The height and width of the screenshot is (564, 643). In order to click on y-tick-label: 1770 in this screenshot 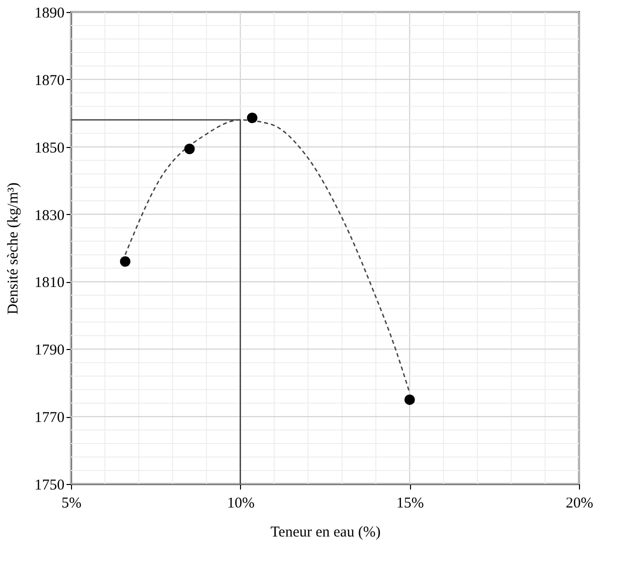, I will do `click(49, 418)`.